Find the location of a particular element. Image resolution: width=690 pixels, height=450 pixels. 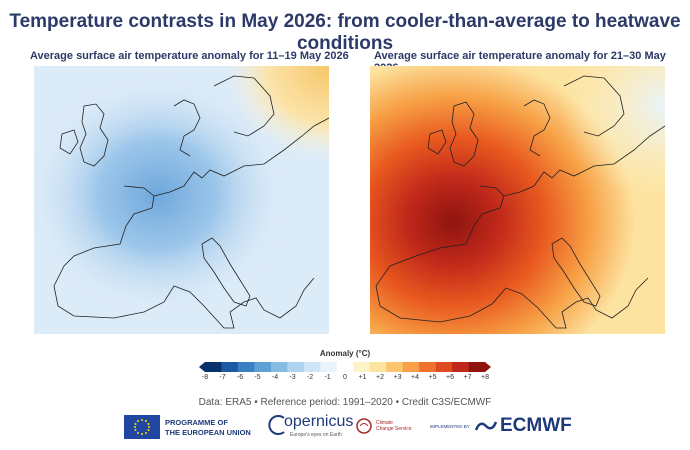

copernicus-logo: opernicus is located at coordinates (319, 421).